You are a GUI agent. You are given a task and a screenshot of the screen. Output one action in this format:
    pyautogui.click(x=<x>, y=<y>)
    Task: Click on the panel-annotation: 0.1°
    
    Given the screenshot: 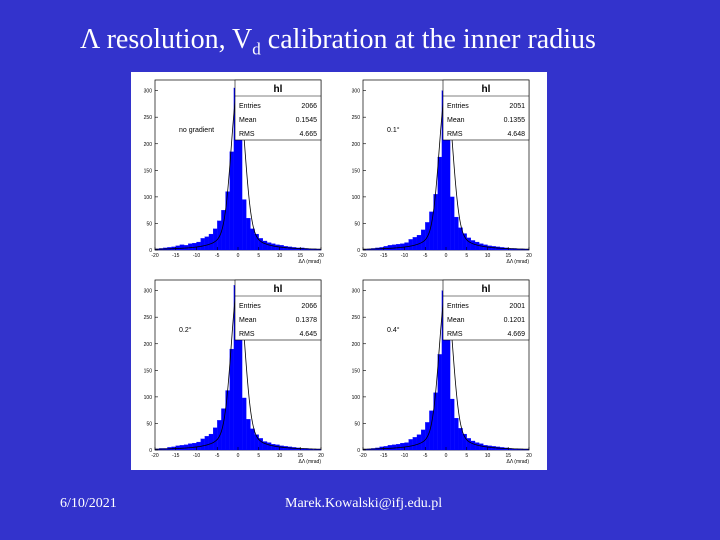 What is the action you would take?
    pyautogui.click(x=393, y=130)
    